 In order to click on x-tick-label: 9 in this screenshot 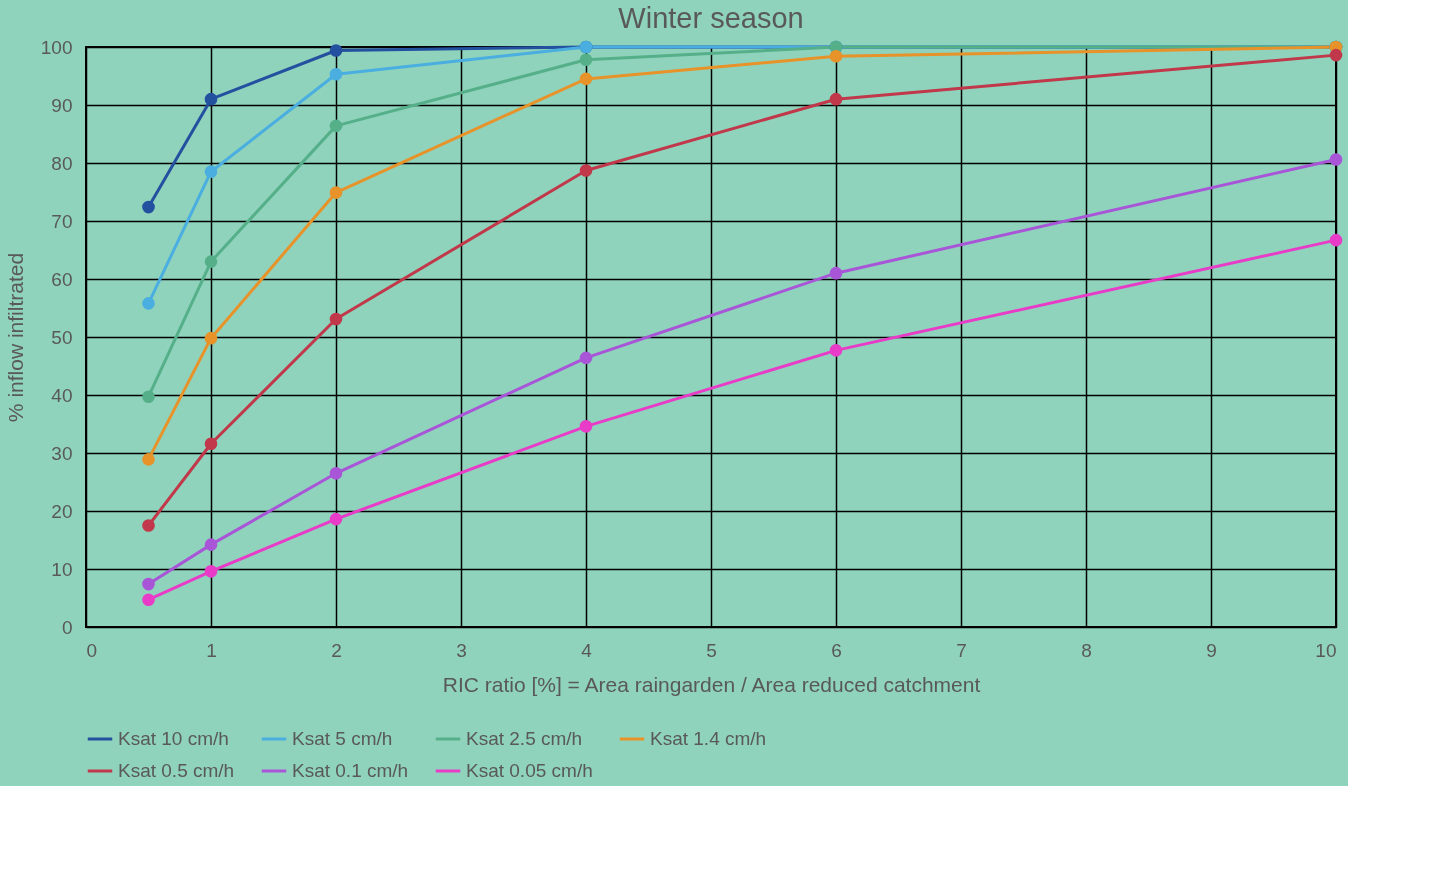, I will do `click(1211, 650)`.